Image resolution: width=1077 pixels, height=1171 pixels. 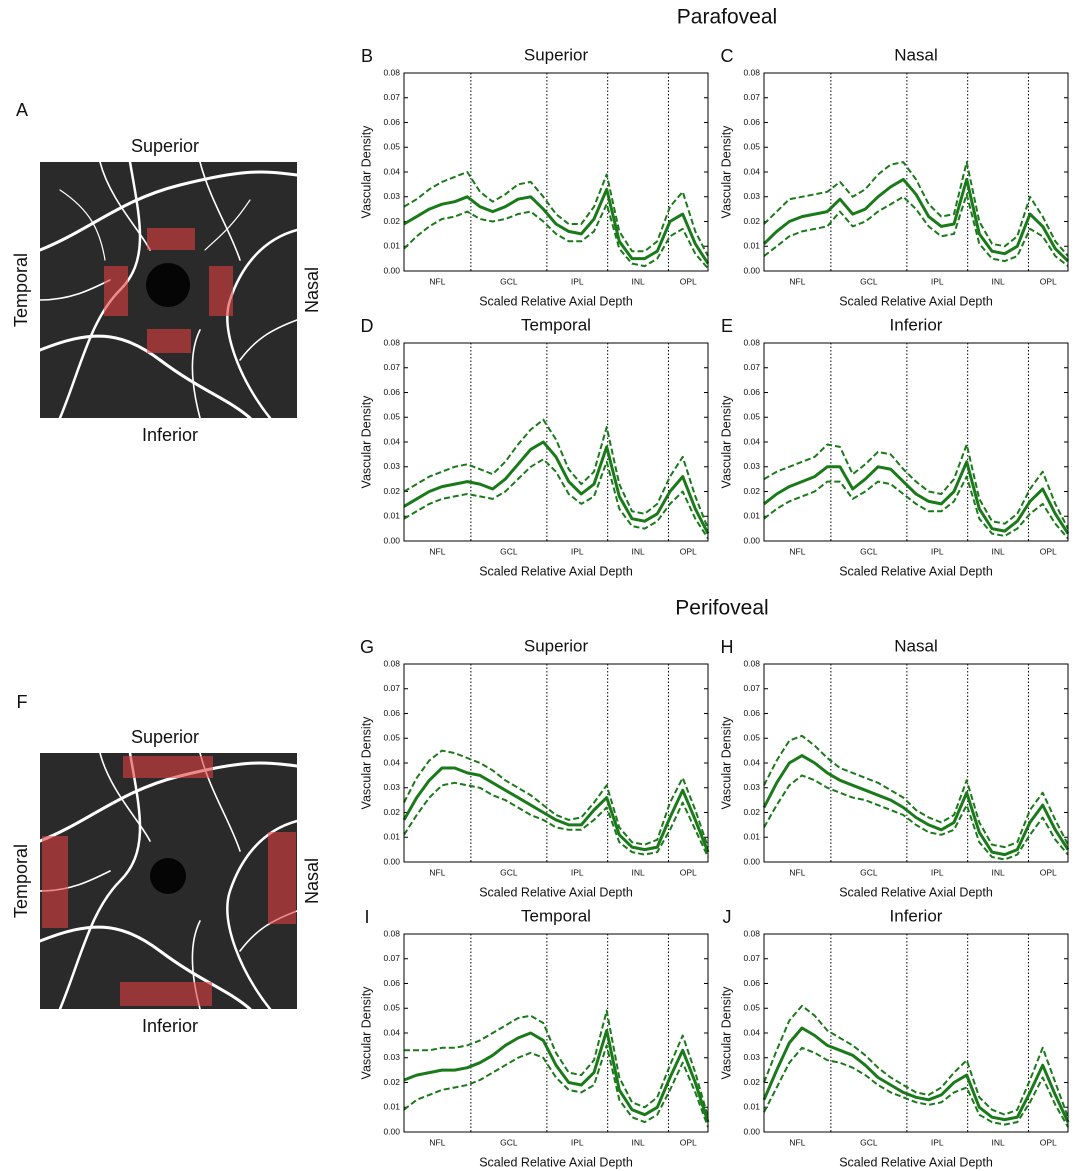 What do you see at coordinates (727, 17) in the screenshot?
I see `section-title: Parafoveal` at bounding box center [727, 17].